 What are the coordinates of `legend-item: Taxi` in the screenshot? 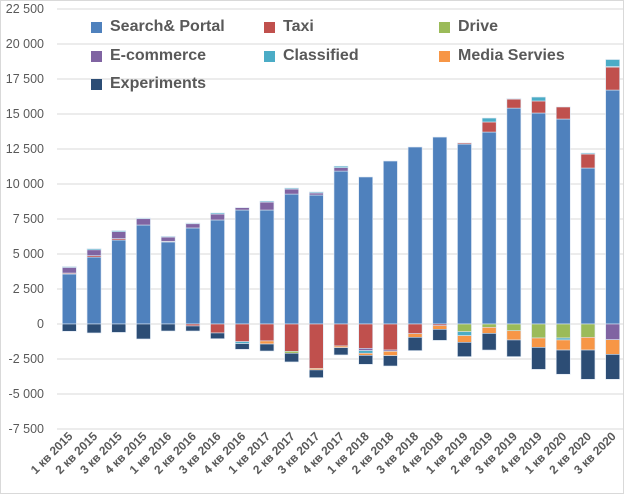 It's located at (289, 27).